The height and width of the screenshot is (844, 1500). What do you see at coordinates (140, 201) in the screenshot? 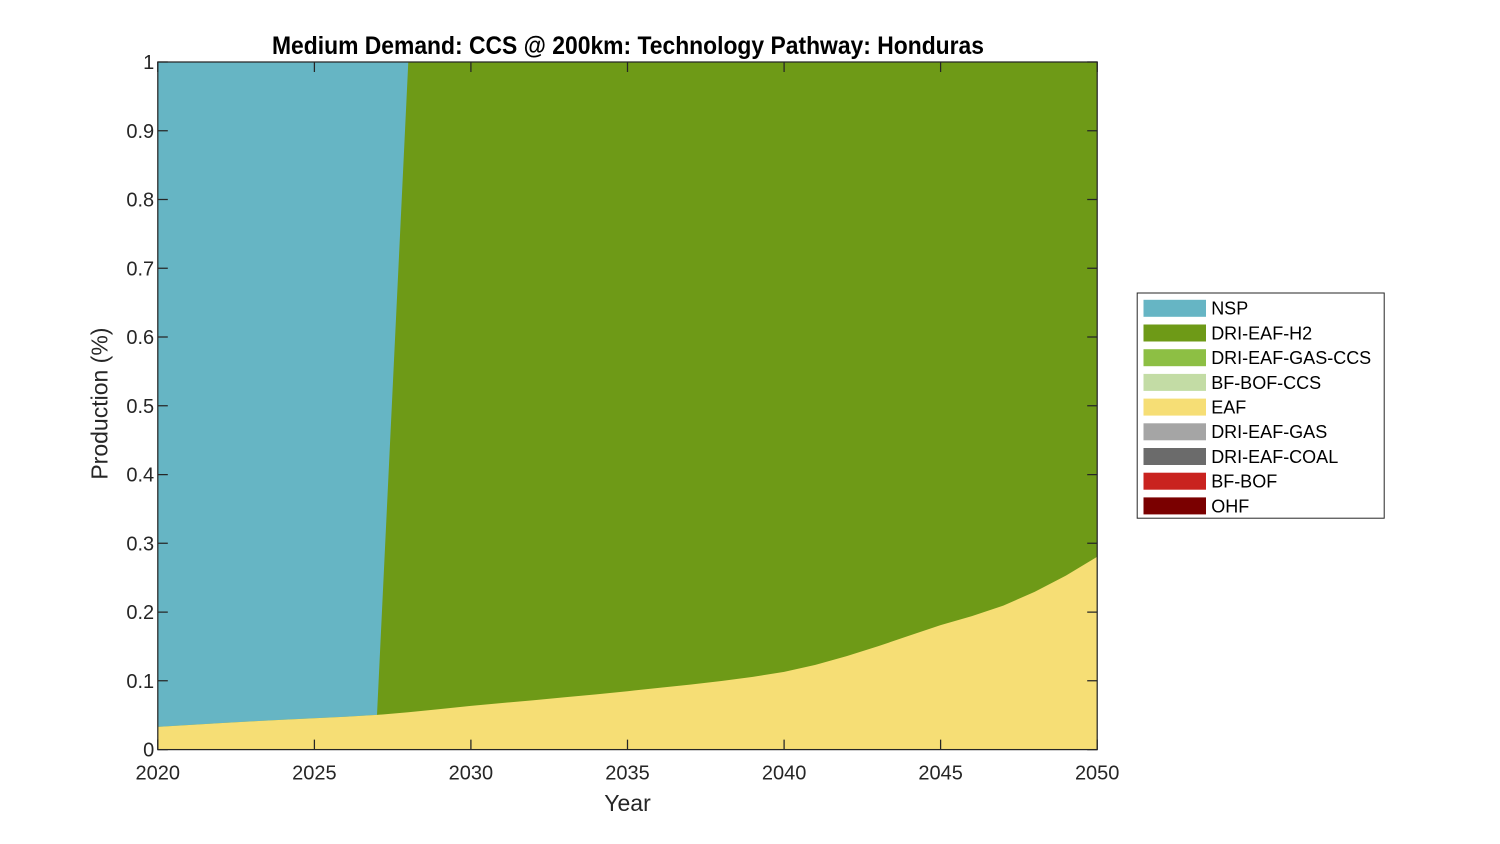
I see `svg-text: 0.8` at bounding box center [140, 201].